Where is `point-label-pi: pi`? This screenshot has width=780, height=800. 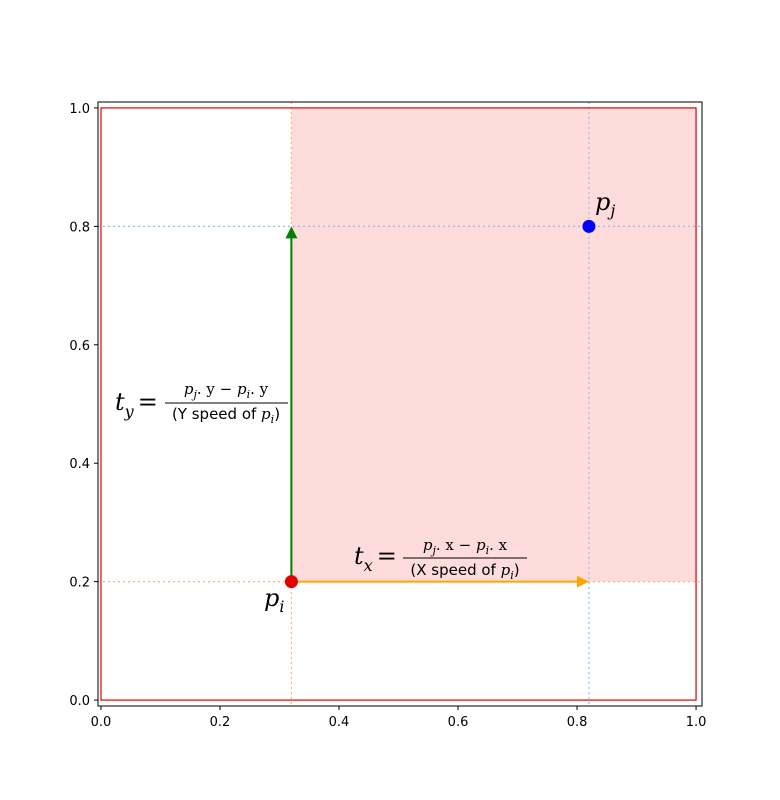 point-label-pi: pi is located at coordinates (274, 600).